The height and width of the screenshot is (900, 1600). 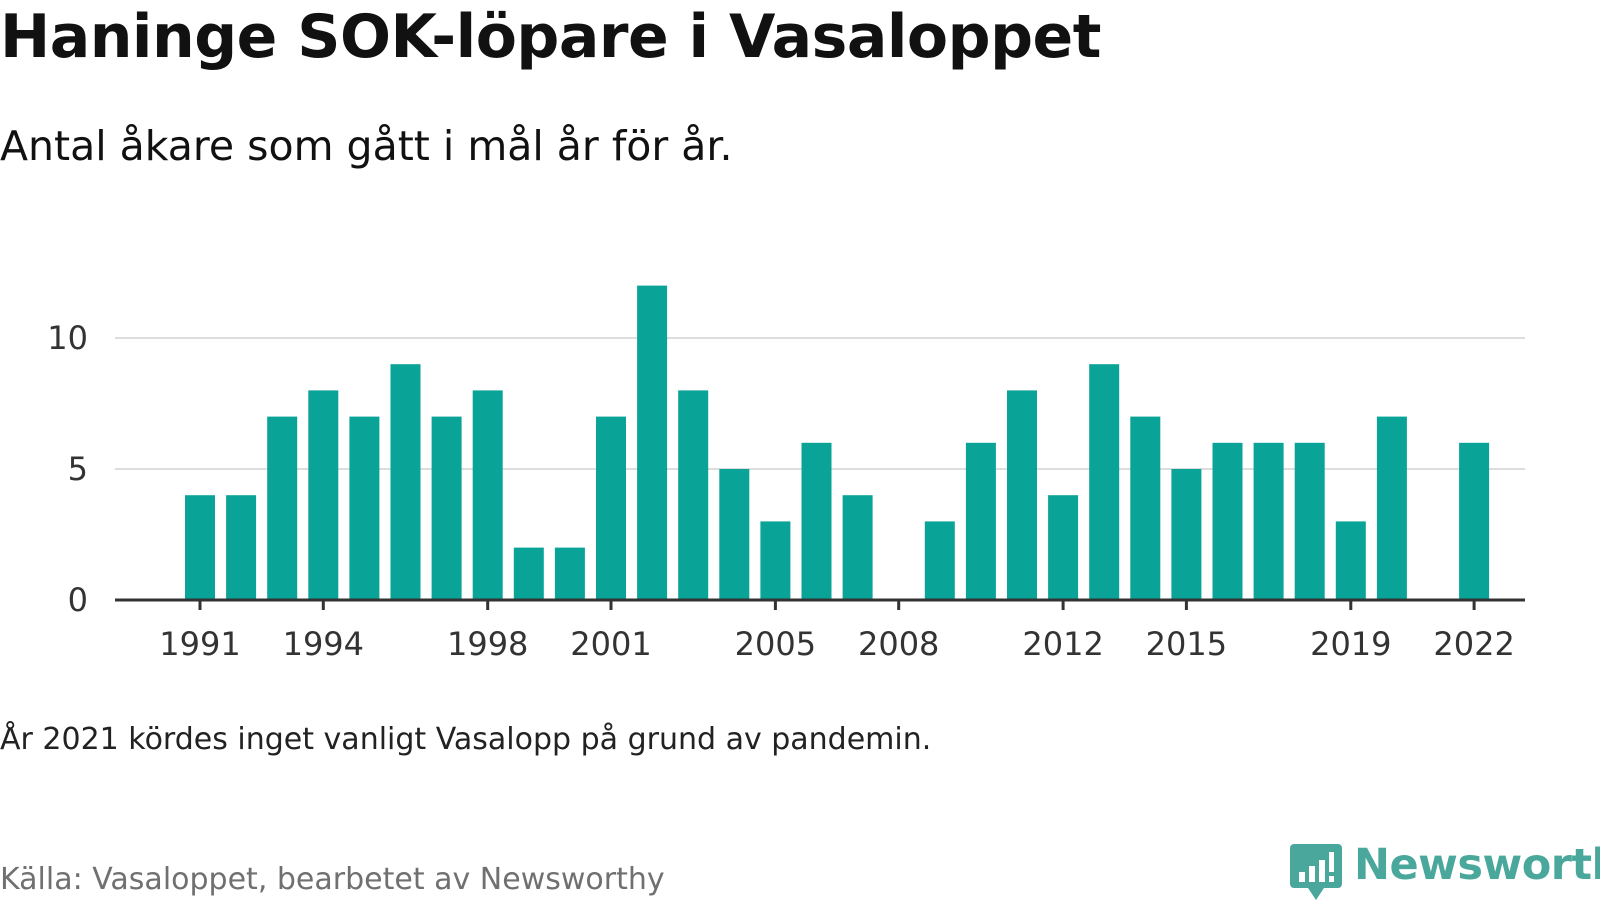 I want to click on bar-2004, so click(x=734, y=534).